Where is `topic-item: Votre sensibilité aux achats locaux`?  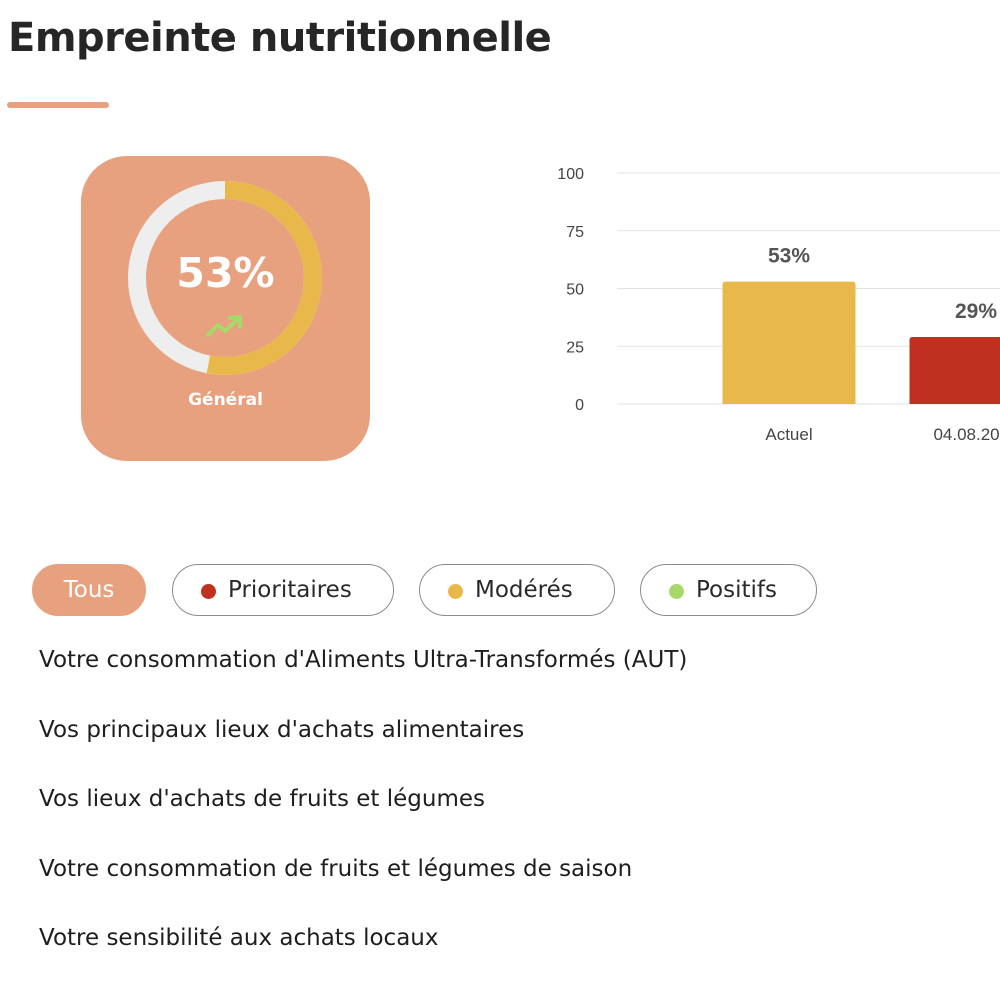 topic-item: Votre sensibilité aux achats locaux is located at coordinates (363, 949).